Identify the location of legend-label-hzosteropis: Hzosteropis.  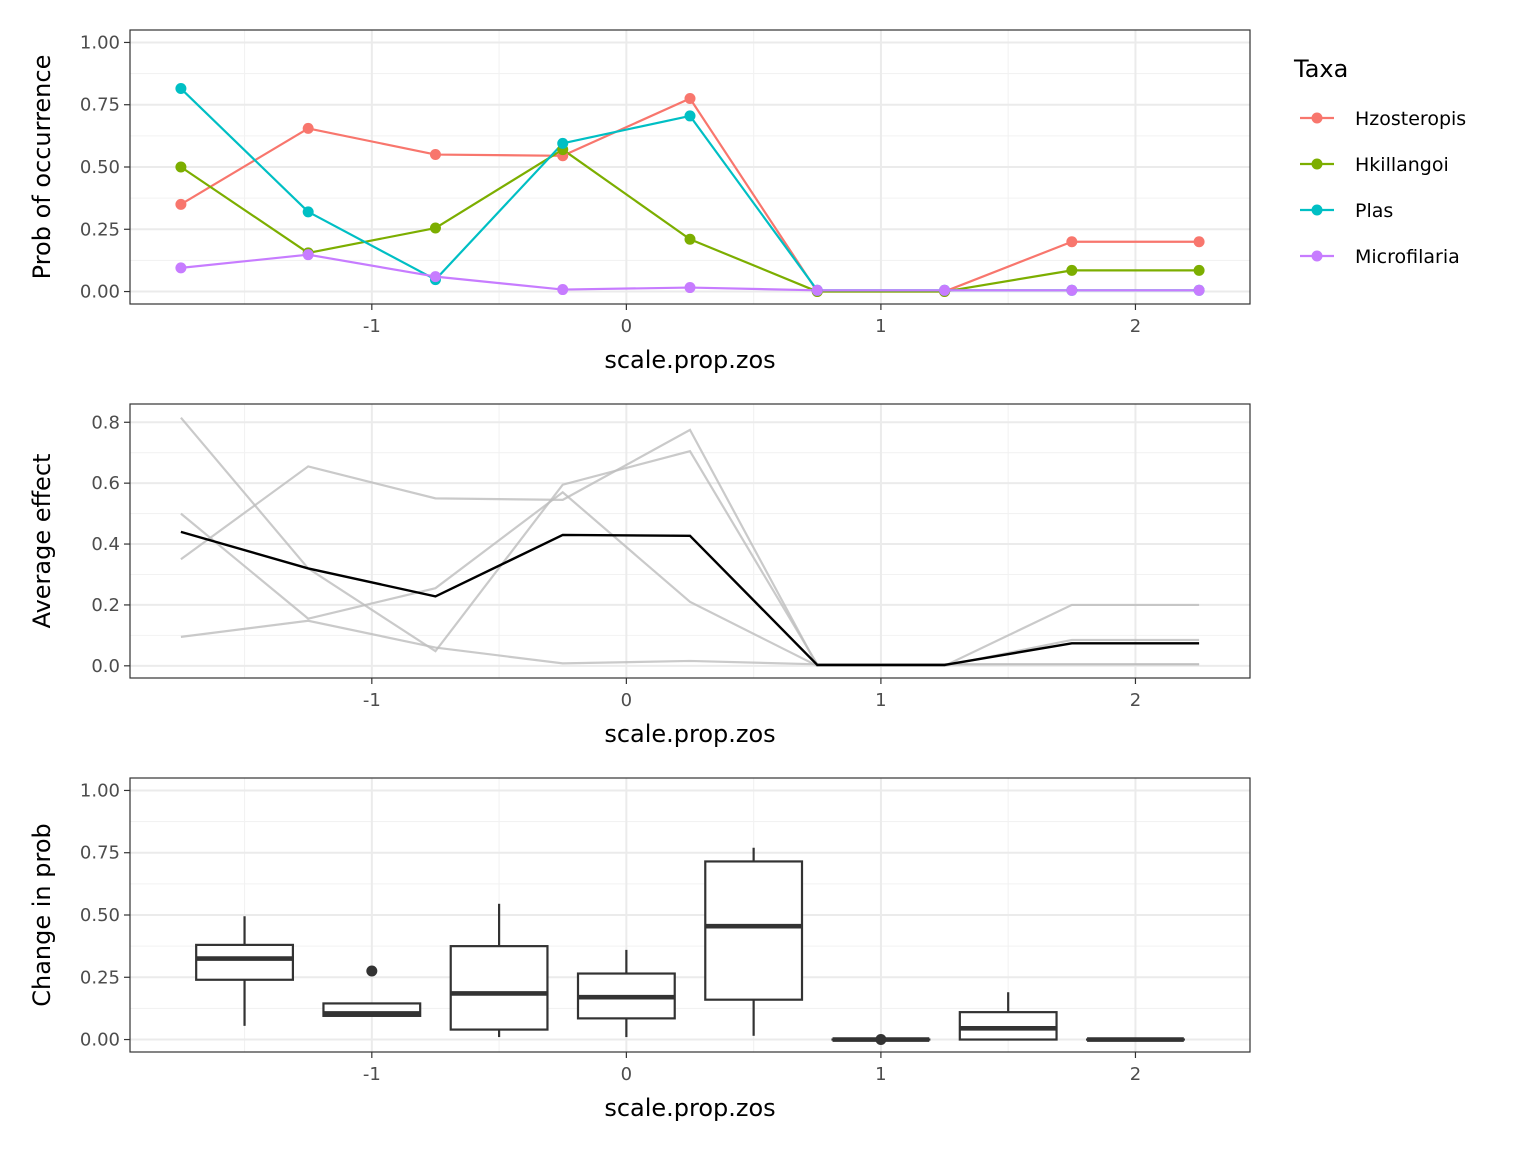
(1410, 119).